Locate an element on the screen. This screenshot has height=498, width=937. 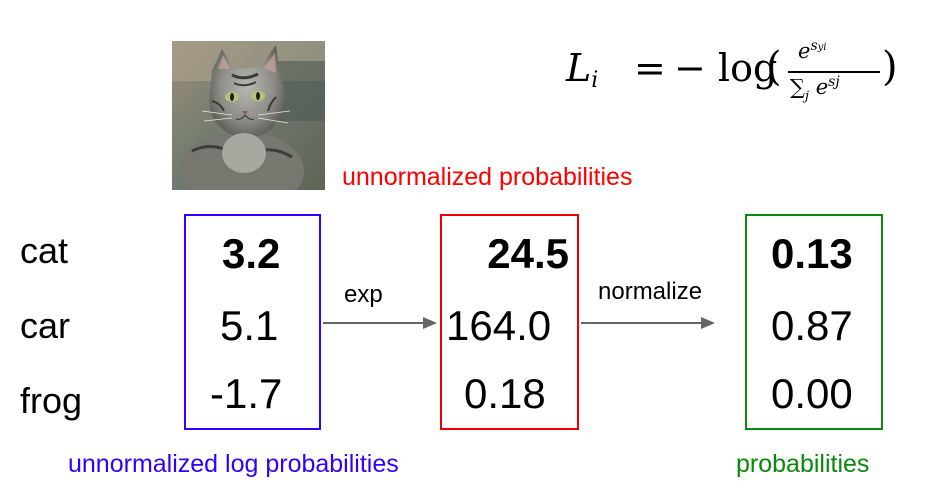
exp-score-cat: 24.5 is located at coordinates (528, 253).